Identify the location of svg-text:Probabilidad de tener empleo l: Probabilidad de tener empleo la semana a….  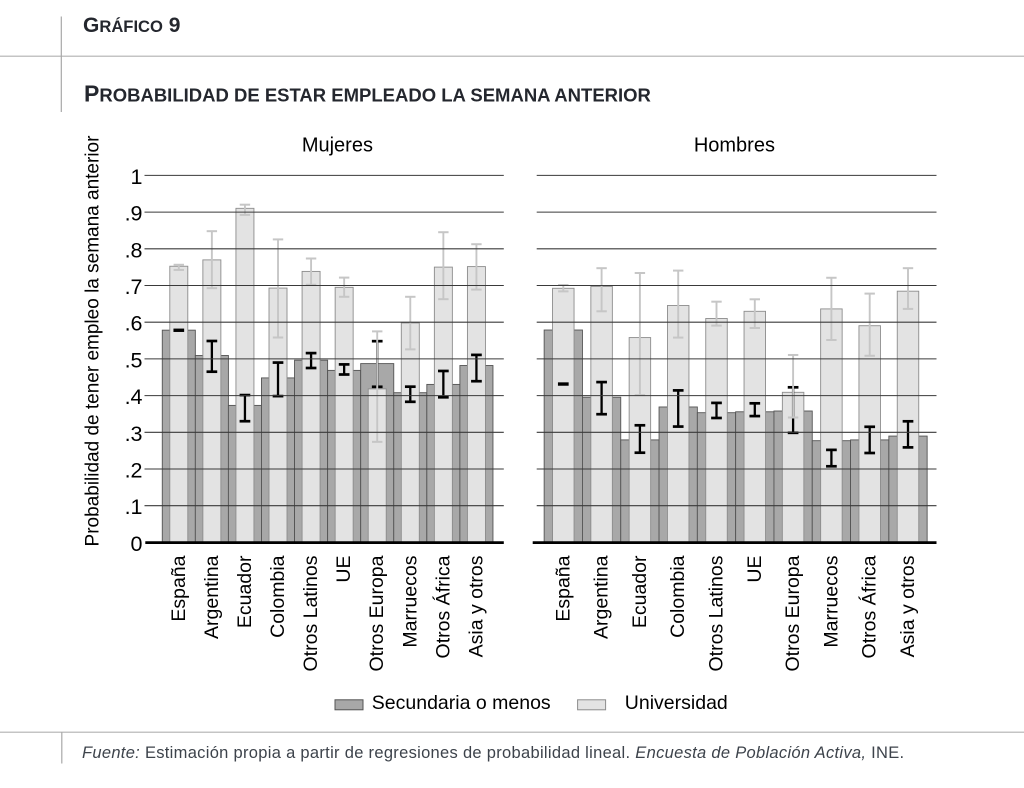
(93, 341).